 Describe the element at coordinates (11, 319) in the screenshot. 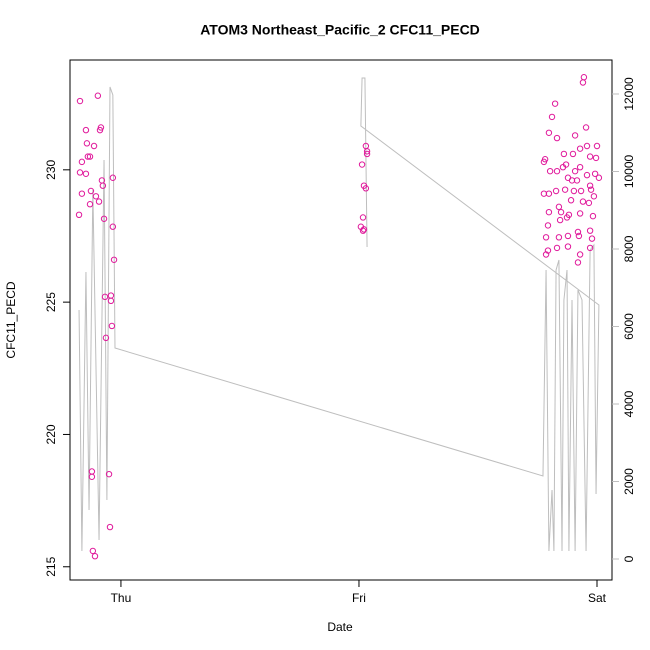

I see `y-axis-label: CFC11_PECD` at that location.